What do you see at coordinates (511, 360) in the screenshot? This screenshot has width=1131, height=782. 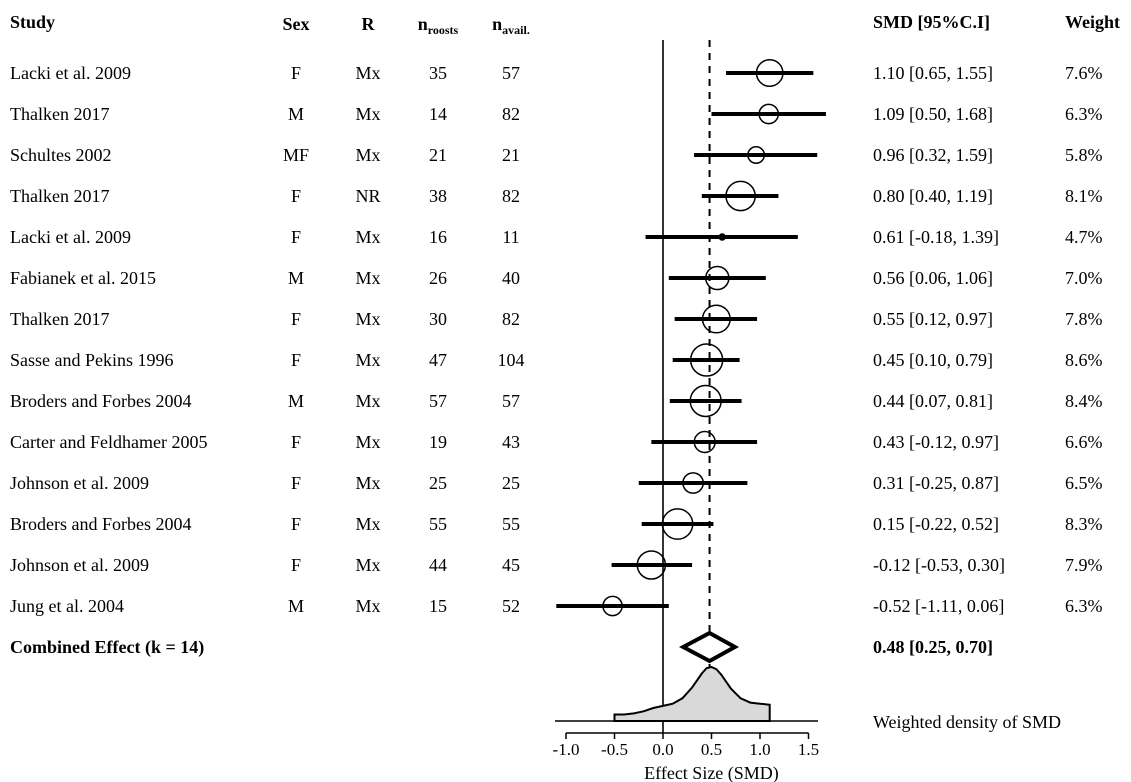 I see `study-n-avail: 104` at bounding box center [511, 360].